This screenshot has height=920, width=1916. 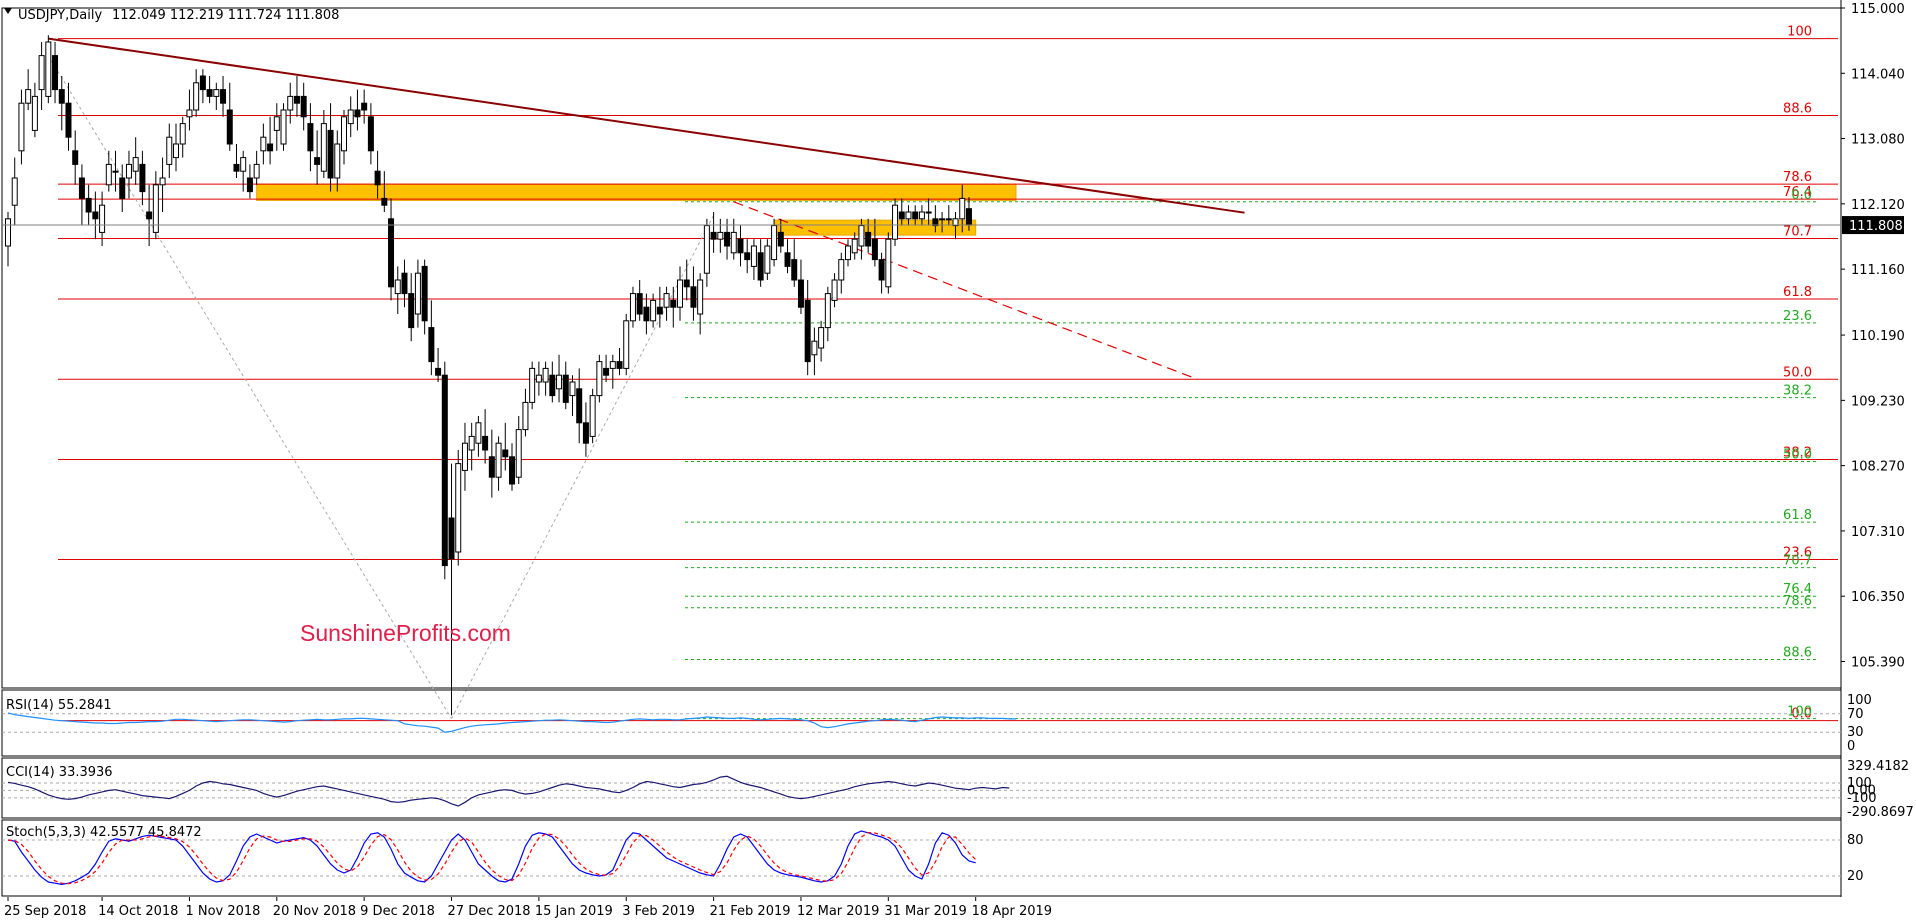 What do you see at coordinates (1797, 192) in the screenshot?
I see `fib-red-label: 76.4` at bounding box center [1797, 192].